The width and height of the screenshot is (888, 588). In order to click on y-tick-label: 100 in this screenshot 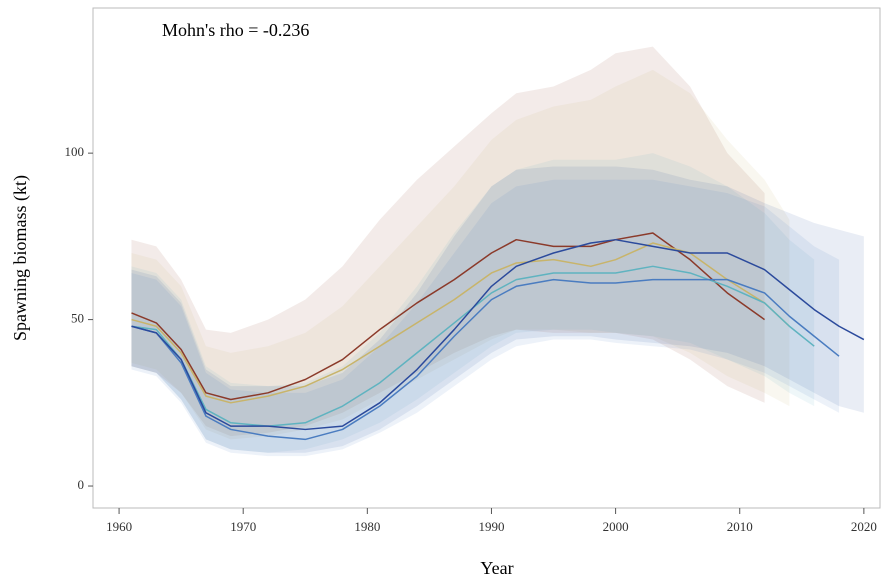, I will do `click(75, 151)`.